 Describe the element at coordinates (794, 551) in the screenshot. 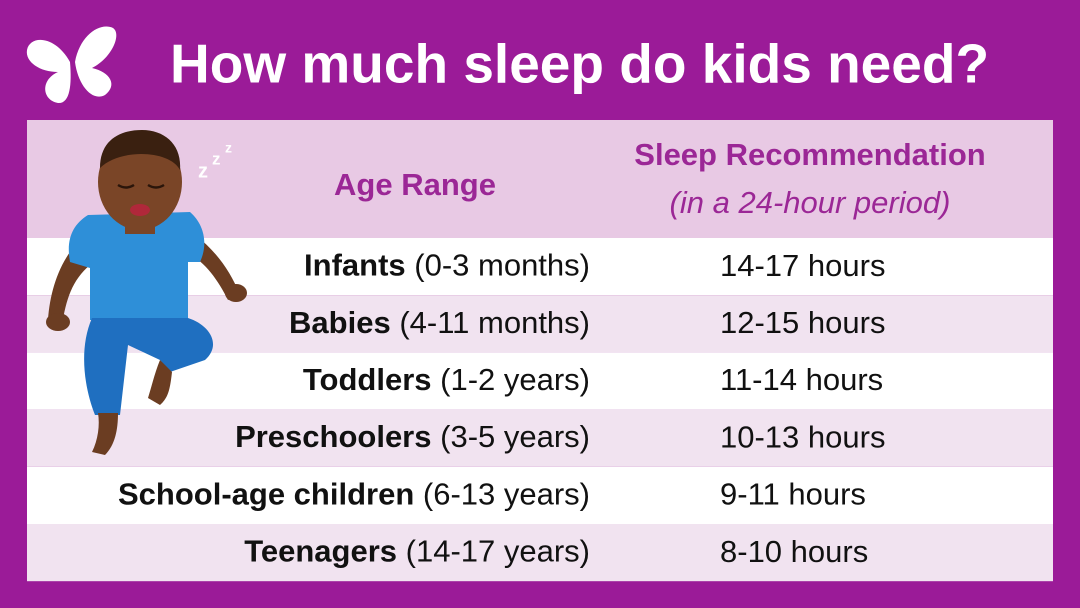

I see `hours-cell: 8-10 hours` at that location.